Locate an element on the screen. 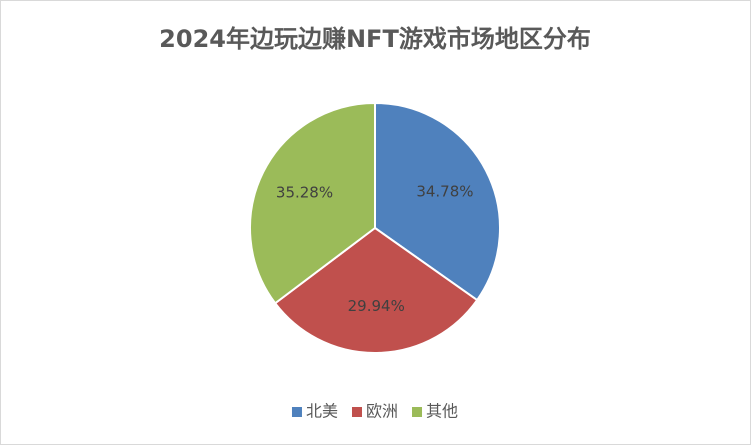  data-label: 34.78% is located at coordinates (444, 191).